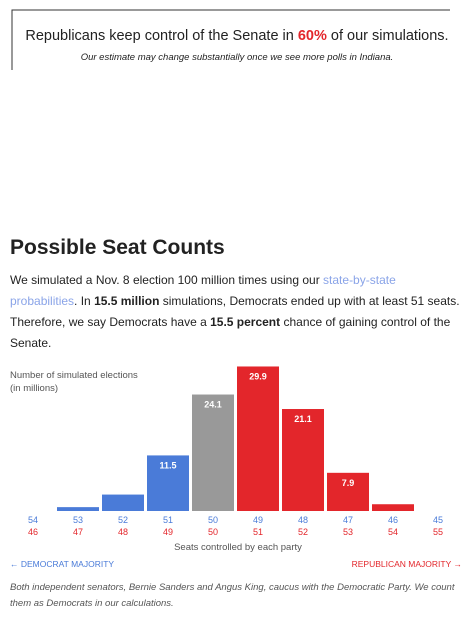  I want to click on rep-seat-label: 53, so click(348, 532).